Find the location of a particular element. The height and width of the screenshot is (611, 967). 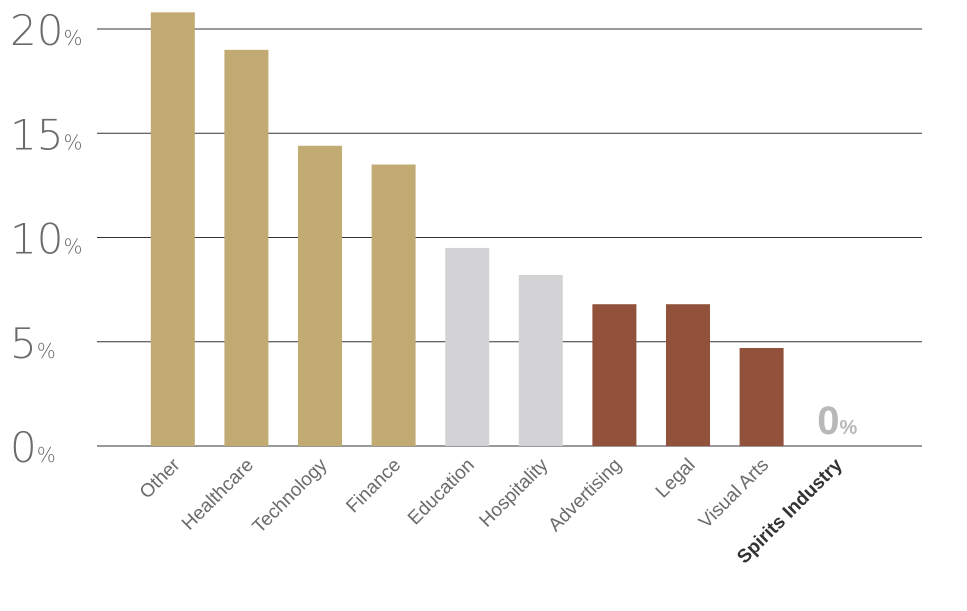

y-tick-label: 5% is located at coordinates (33, 343).